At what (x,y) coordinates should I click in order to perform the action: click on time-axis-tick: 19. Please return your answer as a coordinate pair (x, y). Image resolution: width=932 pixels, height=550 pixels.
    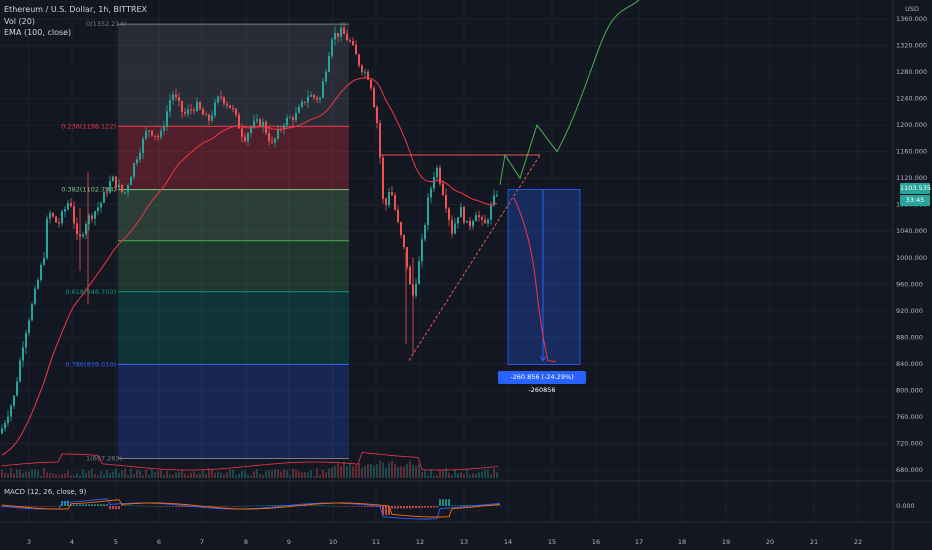
    Looking at the image, I should click on (726, 542).